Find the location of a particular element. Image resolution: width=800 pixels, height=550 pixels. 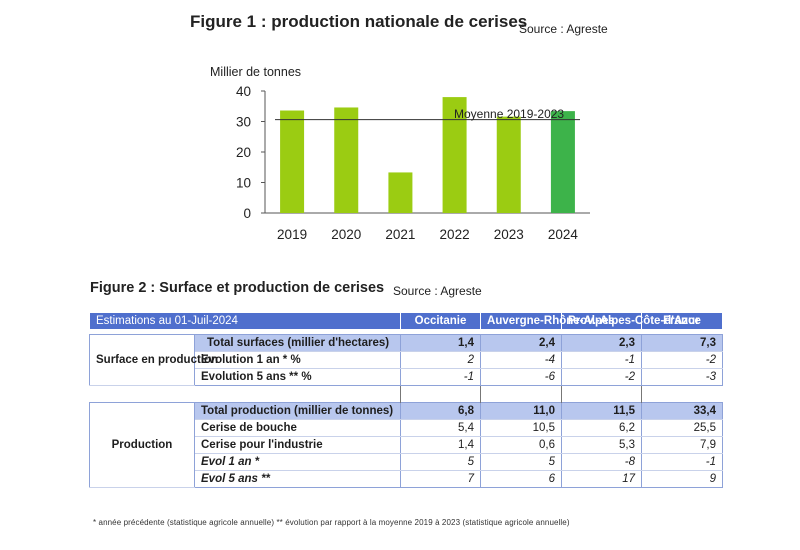

row-label: Cerise pour l'industrie is located at coordinates (297, 445).